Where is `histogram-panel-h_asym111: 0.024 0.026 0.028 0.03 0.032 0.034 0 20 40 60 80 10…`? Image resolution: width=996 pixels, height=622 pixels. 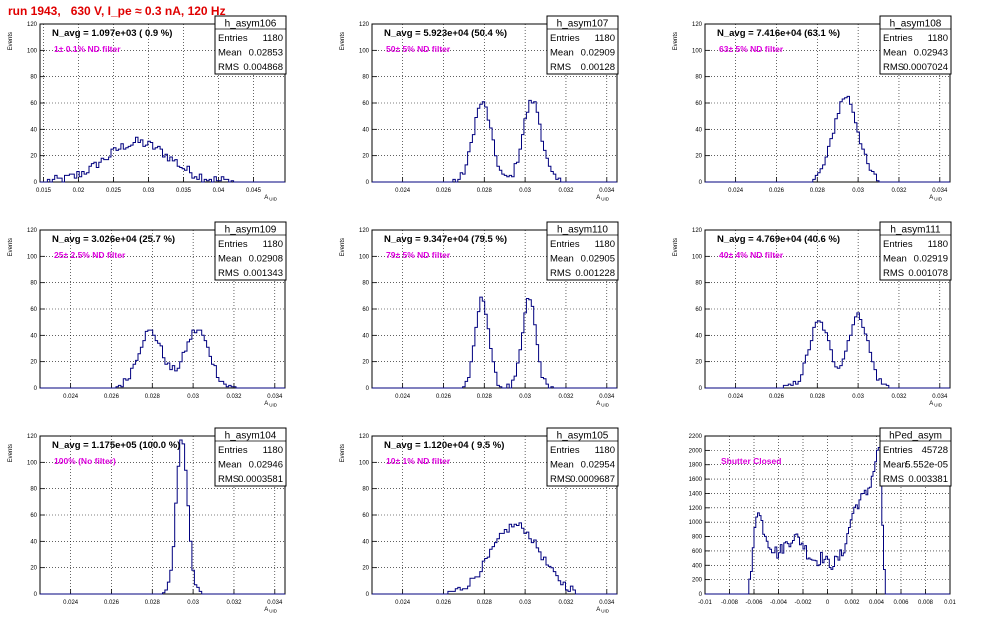
histogram-panel-h_asym111: 0.024 0.026 0.028 0.03 0.032 0.034 0 20 40 60 80 10… is located at coordinates (812, 314).